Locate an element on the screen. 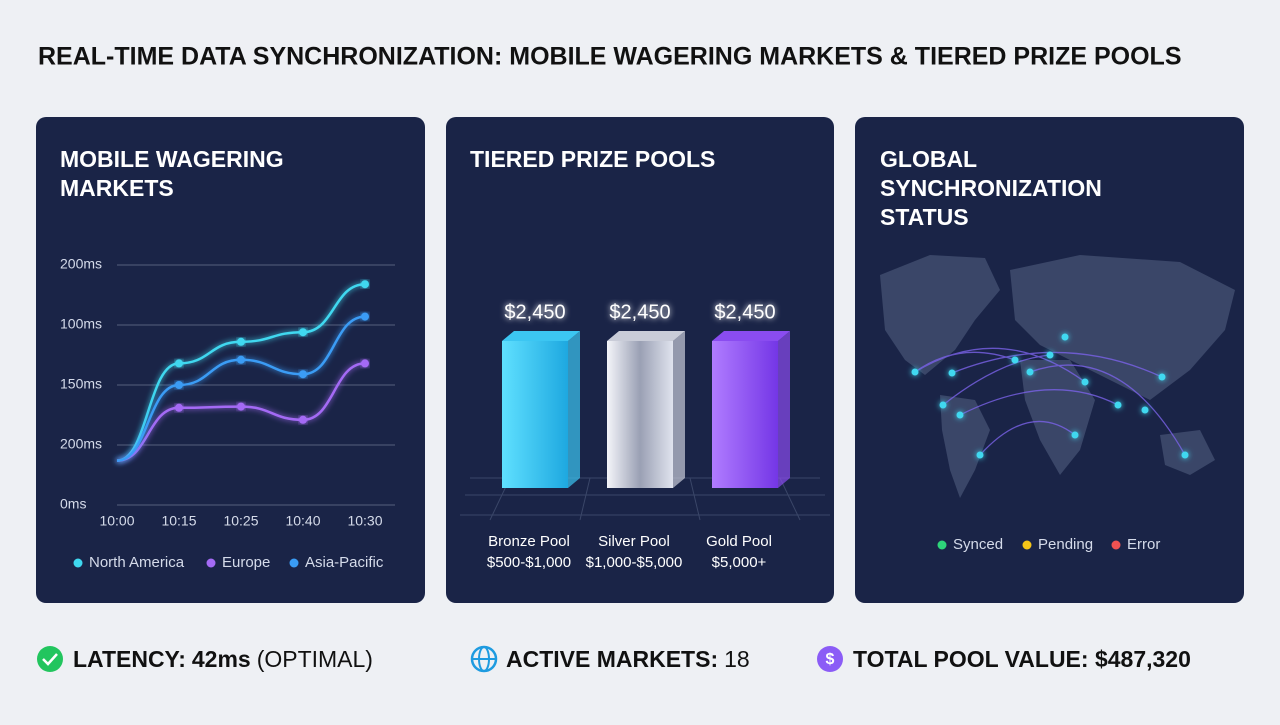 The width and height of the screenshot is (1280, 725). stat-part: (OPTIMAL) is located at coordinates (315, 659).